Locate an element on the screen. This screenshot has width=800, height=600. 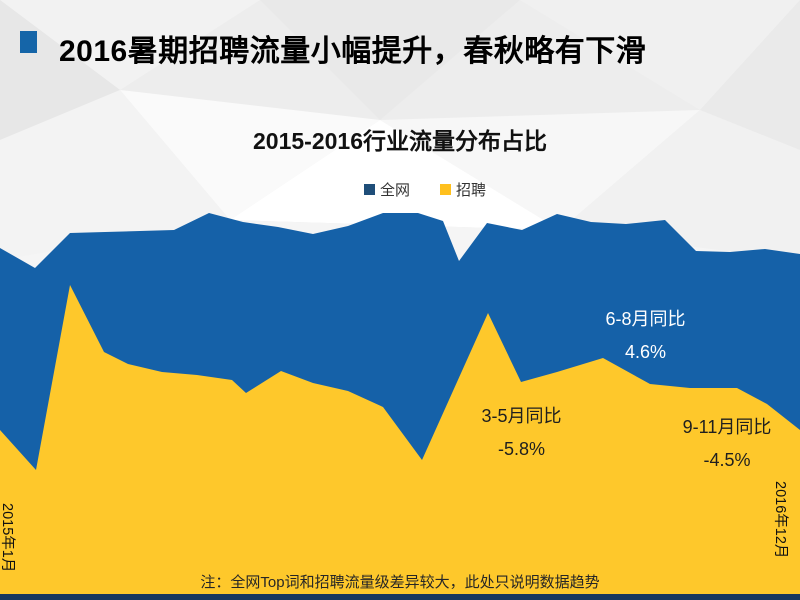
annotation-summer-yoy: 6-8月同比 4.6% is located at coordinates (645, 336).